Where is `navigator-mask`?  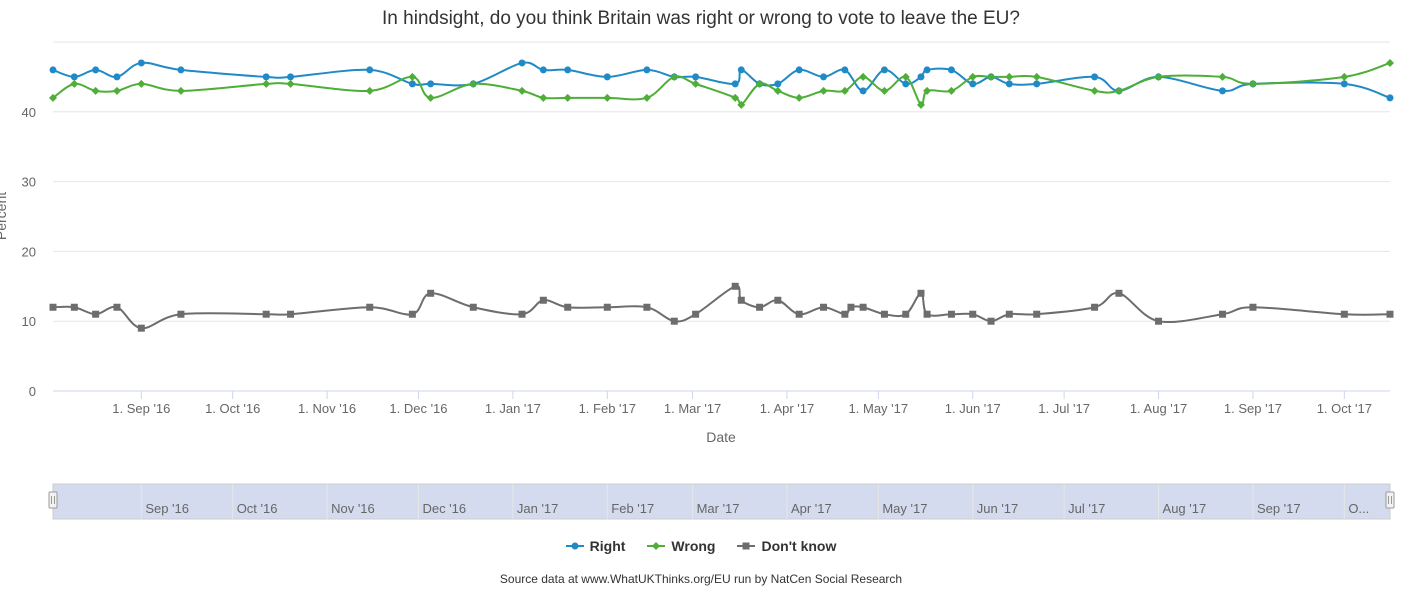 navigator-mask is located at coordinates (721, 501).